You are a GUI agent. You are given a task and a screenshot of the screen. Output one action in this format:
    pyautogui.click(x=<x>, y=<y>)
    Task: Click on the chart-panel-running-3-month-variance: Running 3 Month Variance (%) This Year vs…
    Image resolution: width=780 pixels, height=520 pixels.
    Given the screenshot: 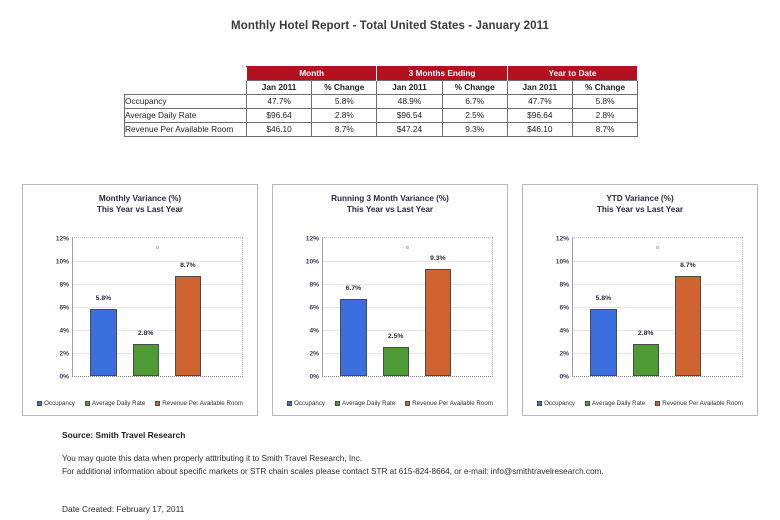 What is the action you would take?
    pyautogui.click(x=390, y=300)
    